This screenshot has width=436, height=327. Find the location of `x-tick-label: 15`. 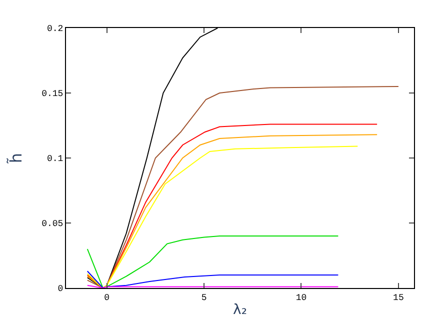

x-tick-label: 15 is located at coordinates (398, 297).